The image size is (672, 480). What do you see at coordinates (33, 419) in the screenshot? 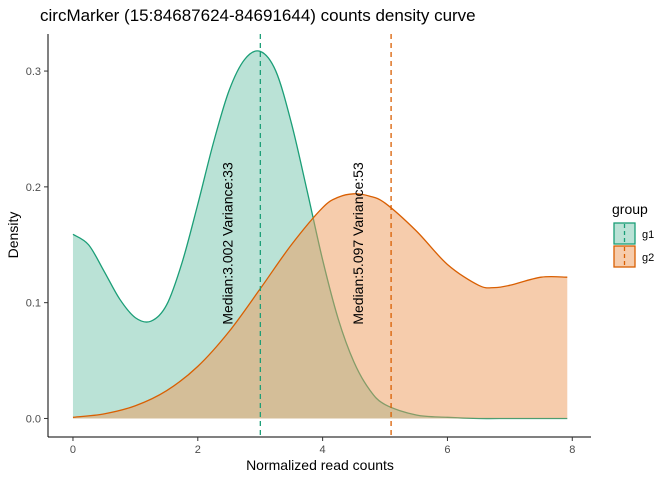
I see `y-tick-label: 0.0` at bounding box center [33, 419].